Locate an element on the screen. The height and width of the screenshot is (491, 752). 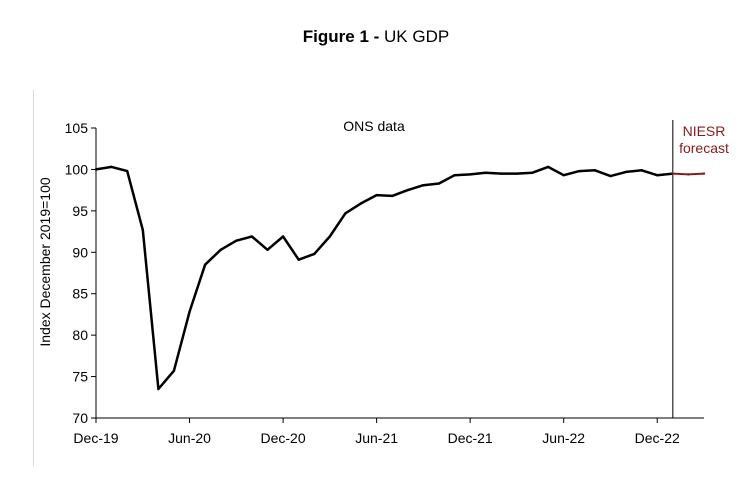
niesr-annotation-line2: forecast is located at coordinates (704, 148).